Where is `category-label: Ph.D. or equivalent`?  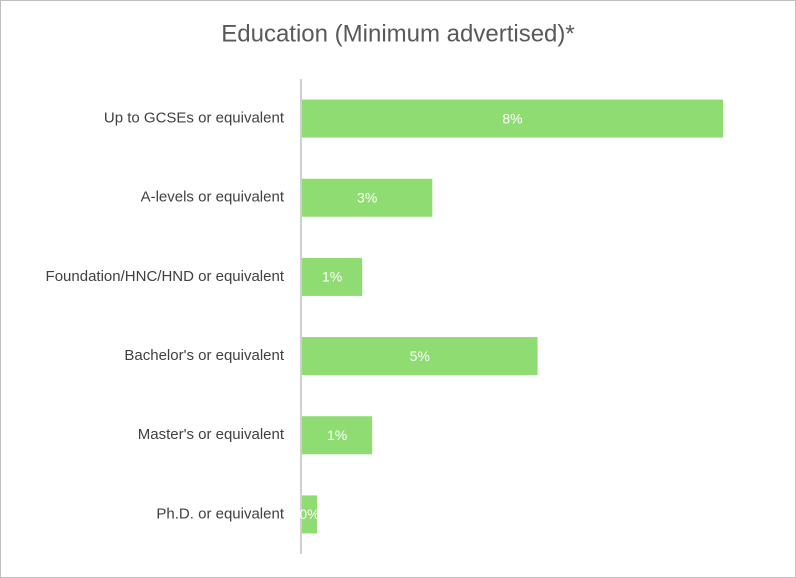
category-label: Ph.D. or equivalent is located at coordinates (220, 513).